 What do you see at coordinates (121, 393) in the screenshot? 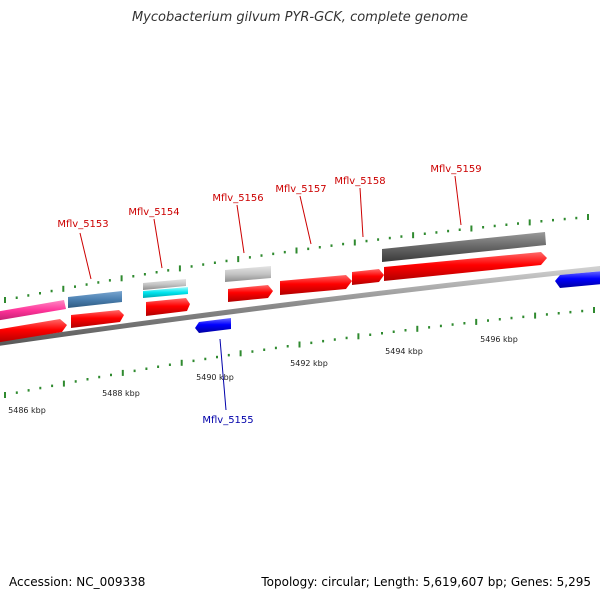
I see `tick-label-5488: 5488 kbp` at bounding box center [121, 393].